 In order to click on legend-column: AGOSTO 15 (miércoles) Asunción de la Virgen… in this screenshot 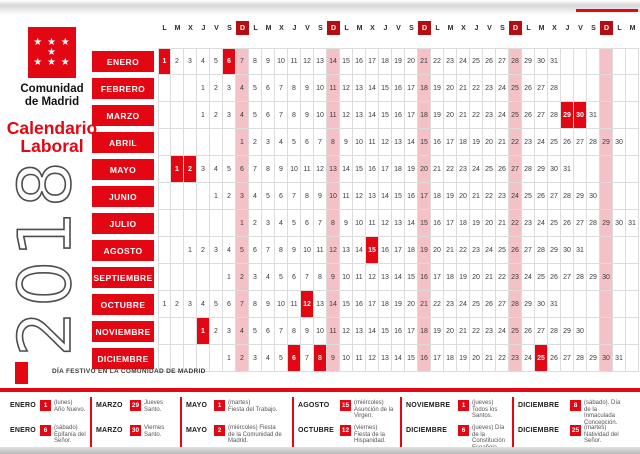, I will do `click(348, 422)`.